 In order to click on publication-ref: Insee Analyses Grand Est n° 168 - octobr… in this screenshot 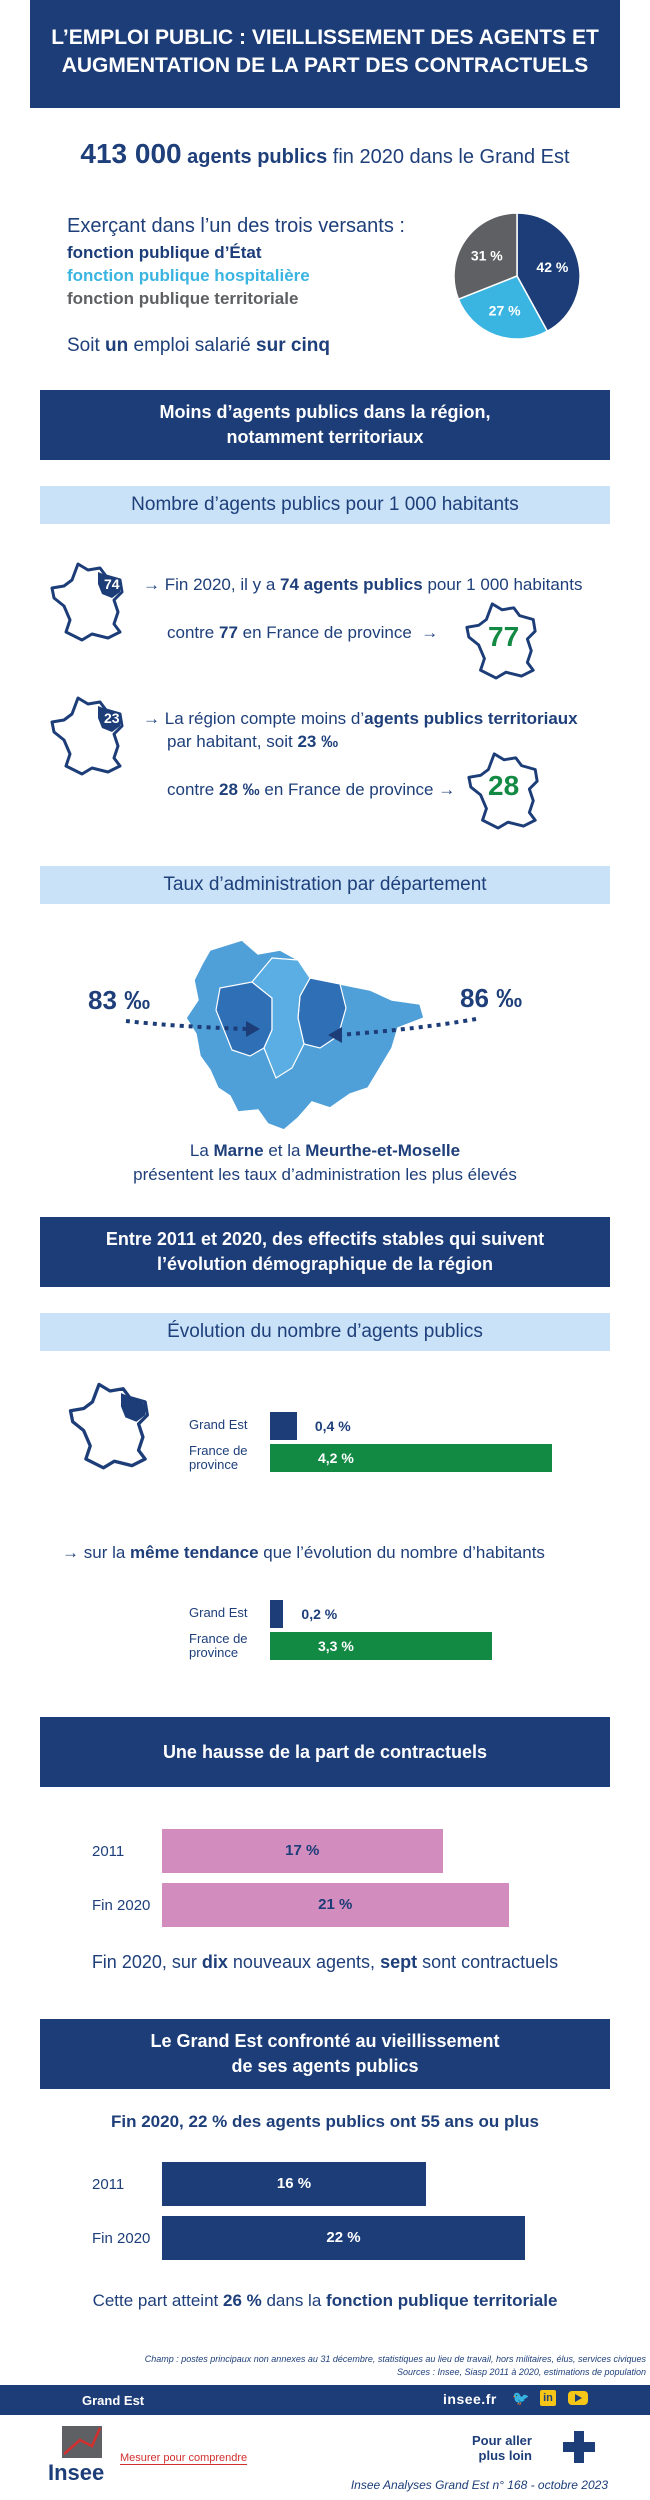, I will do `click(479, 2485)`.